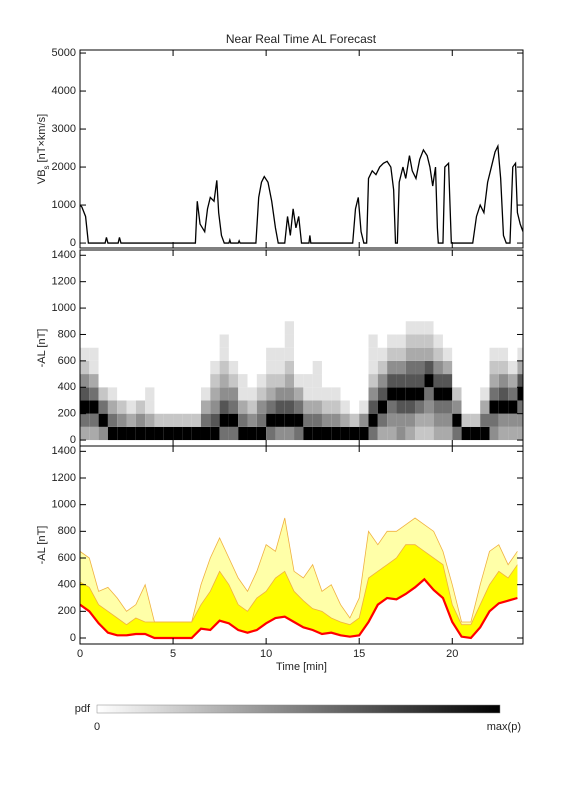 The width and height of the screenshot is (576, 792). What do you see at coordinates (299, 578) in the screenshot?
I see `plot-area` at bounding box center [299, 578].